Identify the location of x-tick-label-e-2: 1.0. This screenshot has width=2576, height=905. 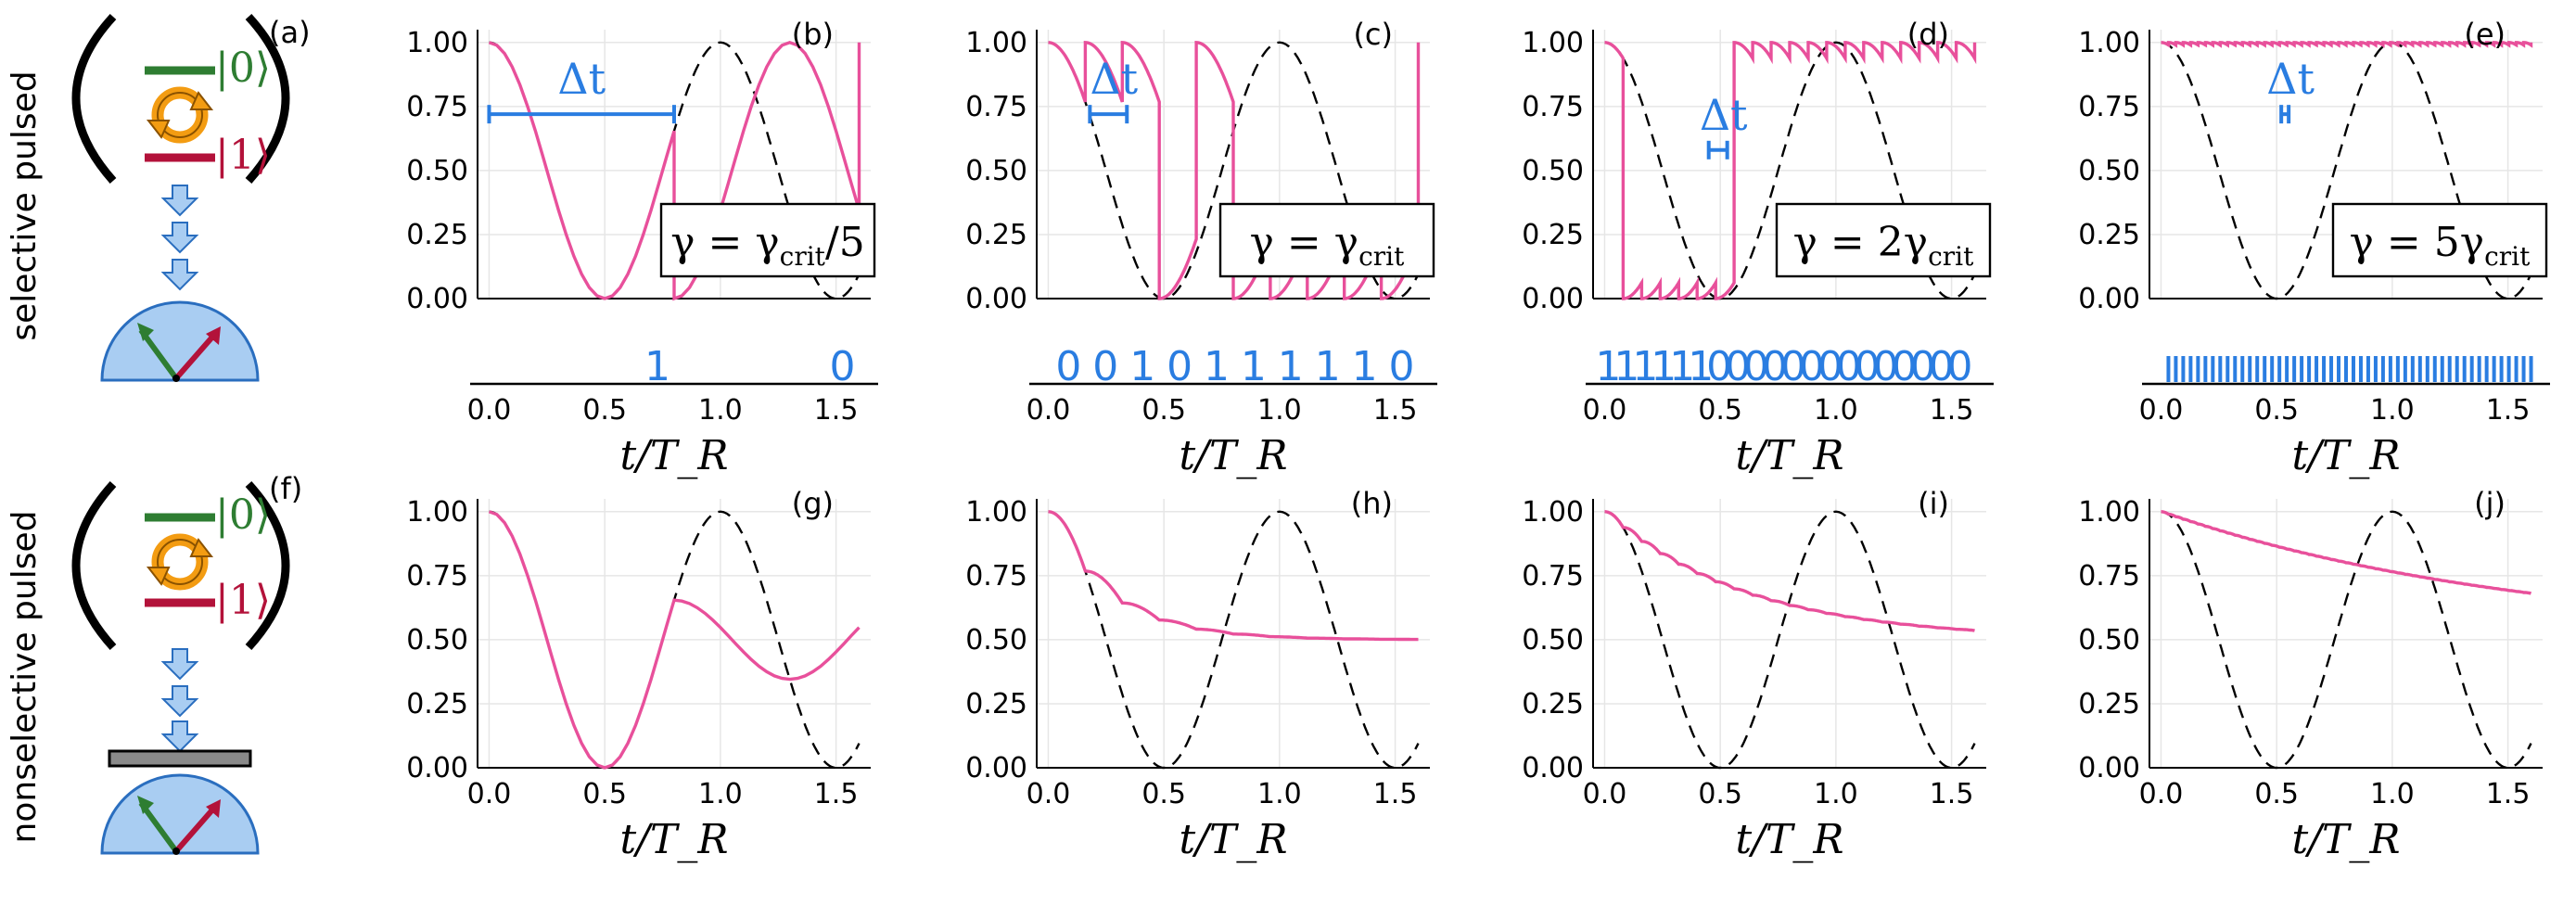
(2393, 410).